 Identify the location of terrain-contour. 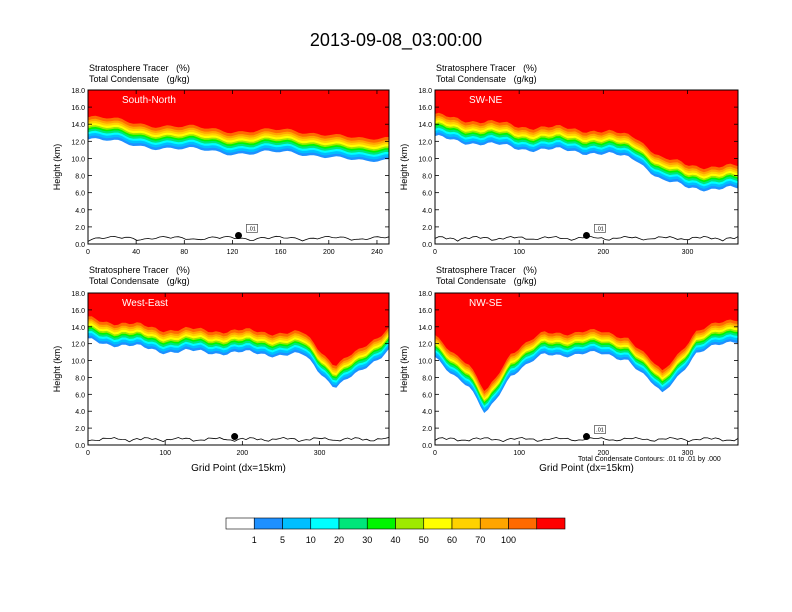
(238, 439).